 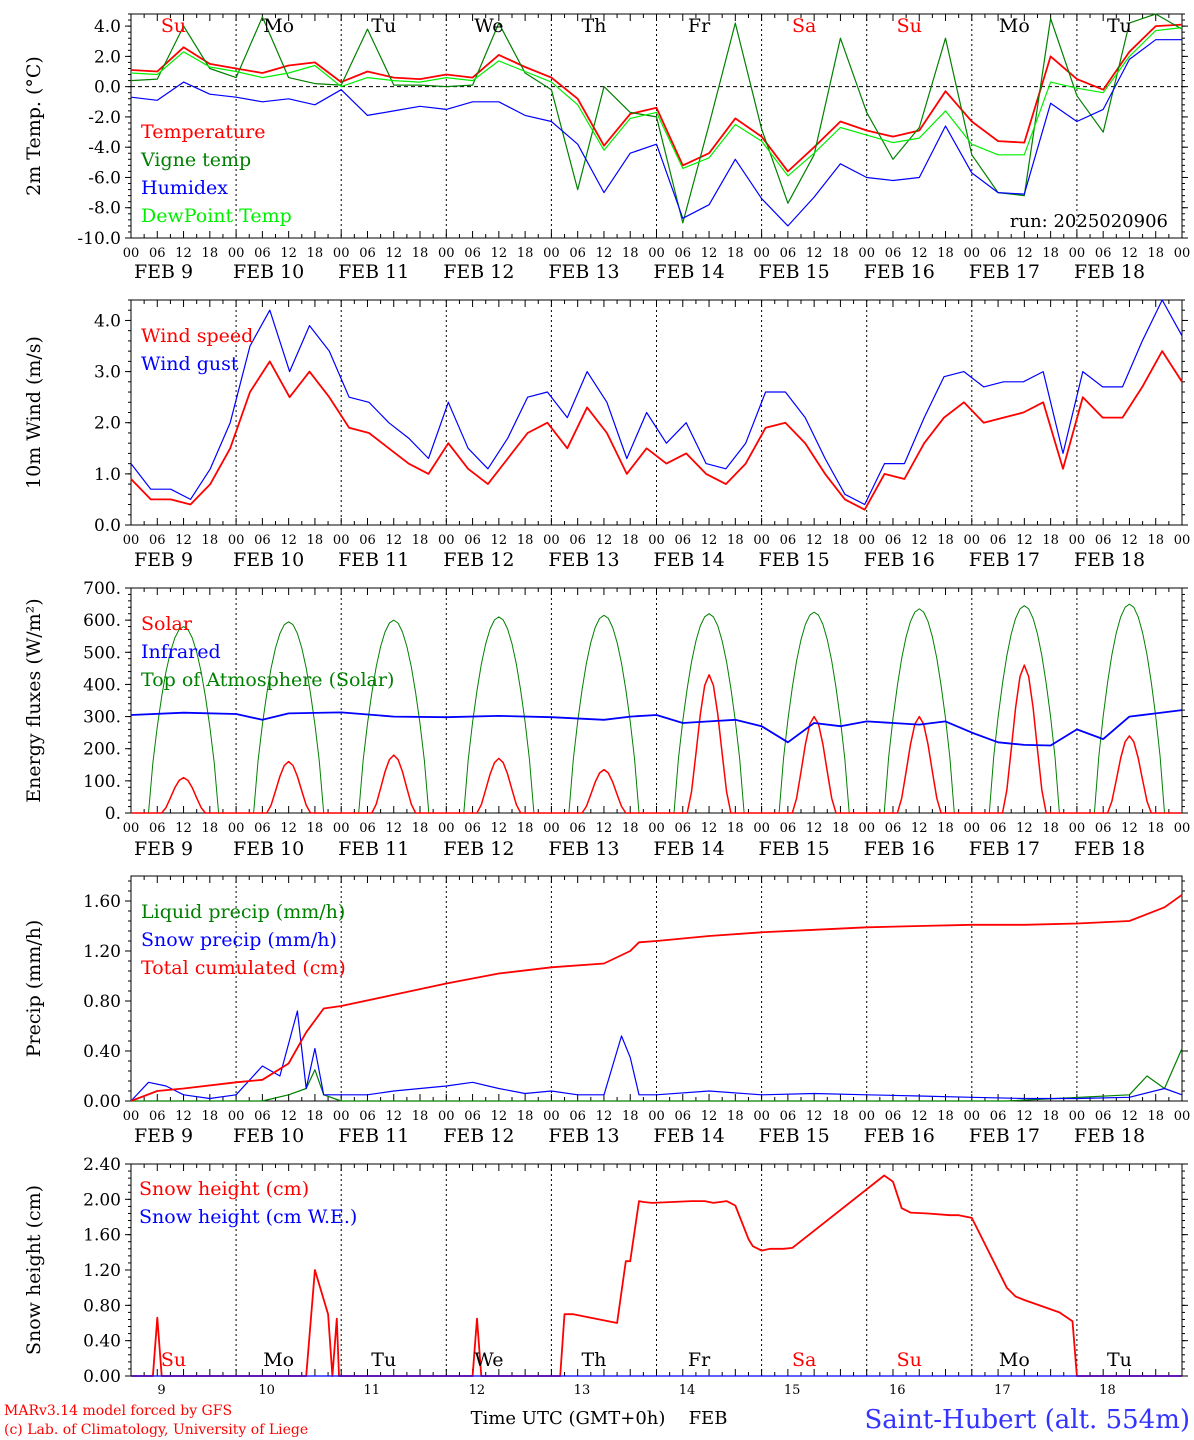 I want to click on series-line-solar, so click(x=656, y=739).